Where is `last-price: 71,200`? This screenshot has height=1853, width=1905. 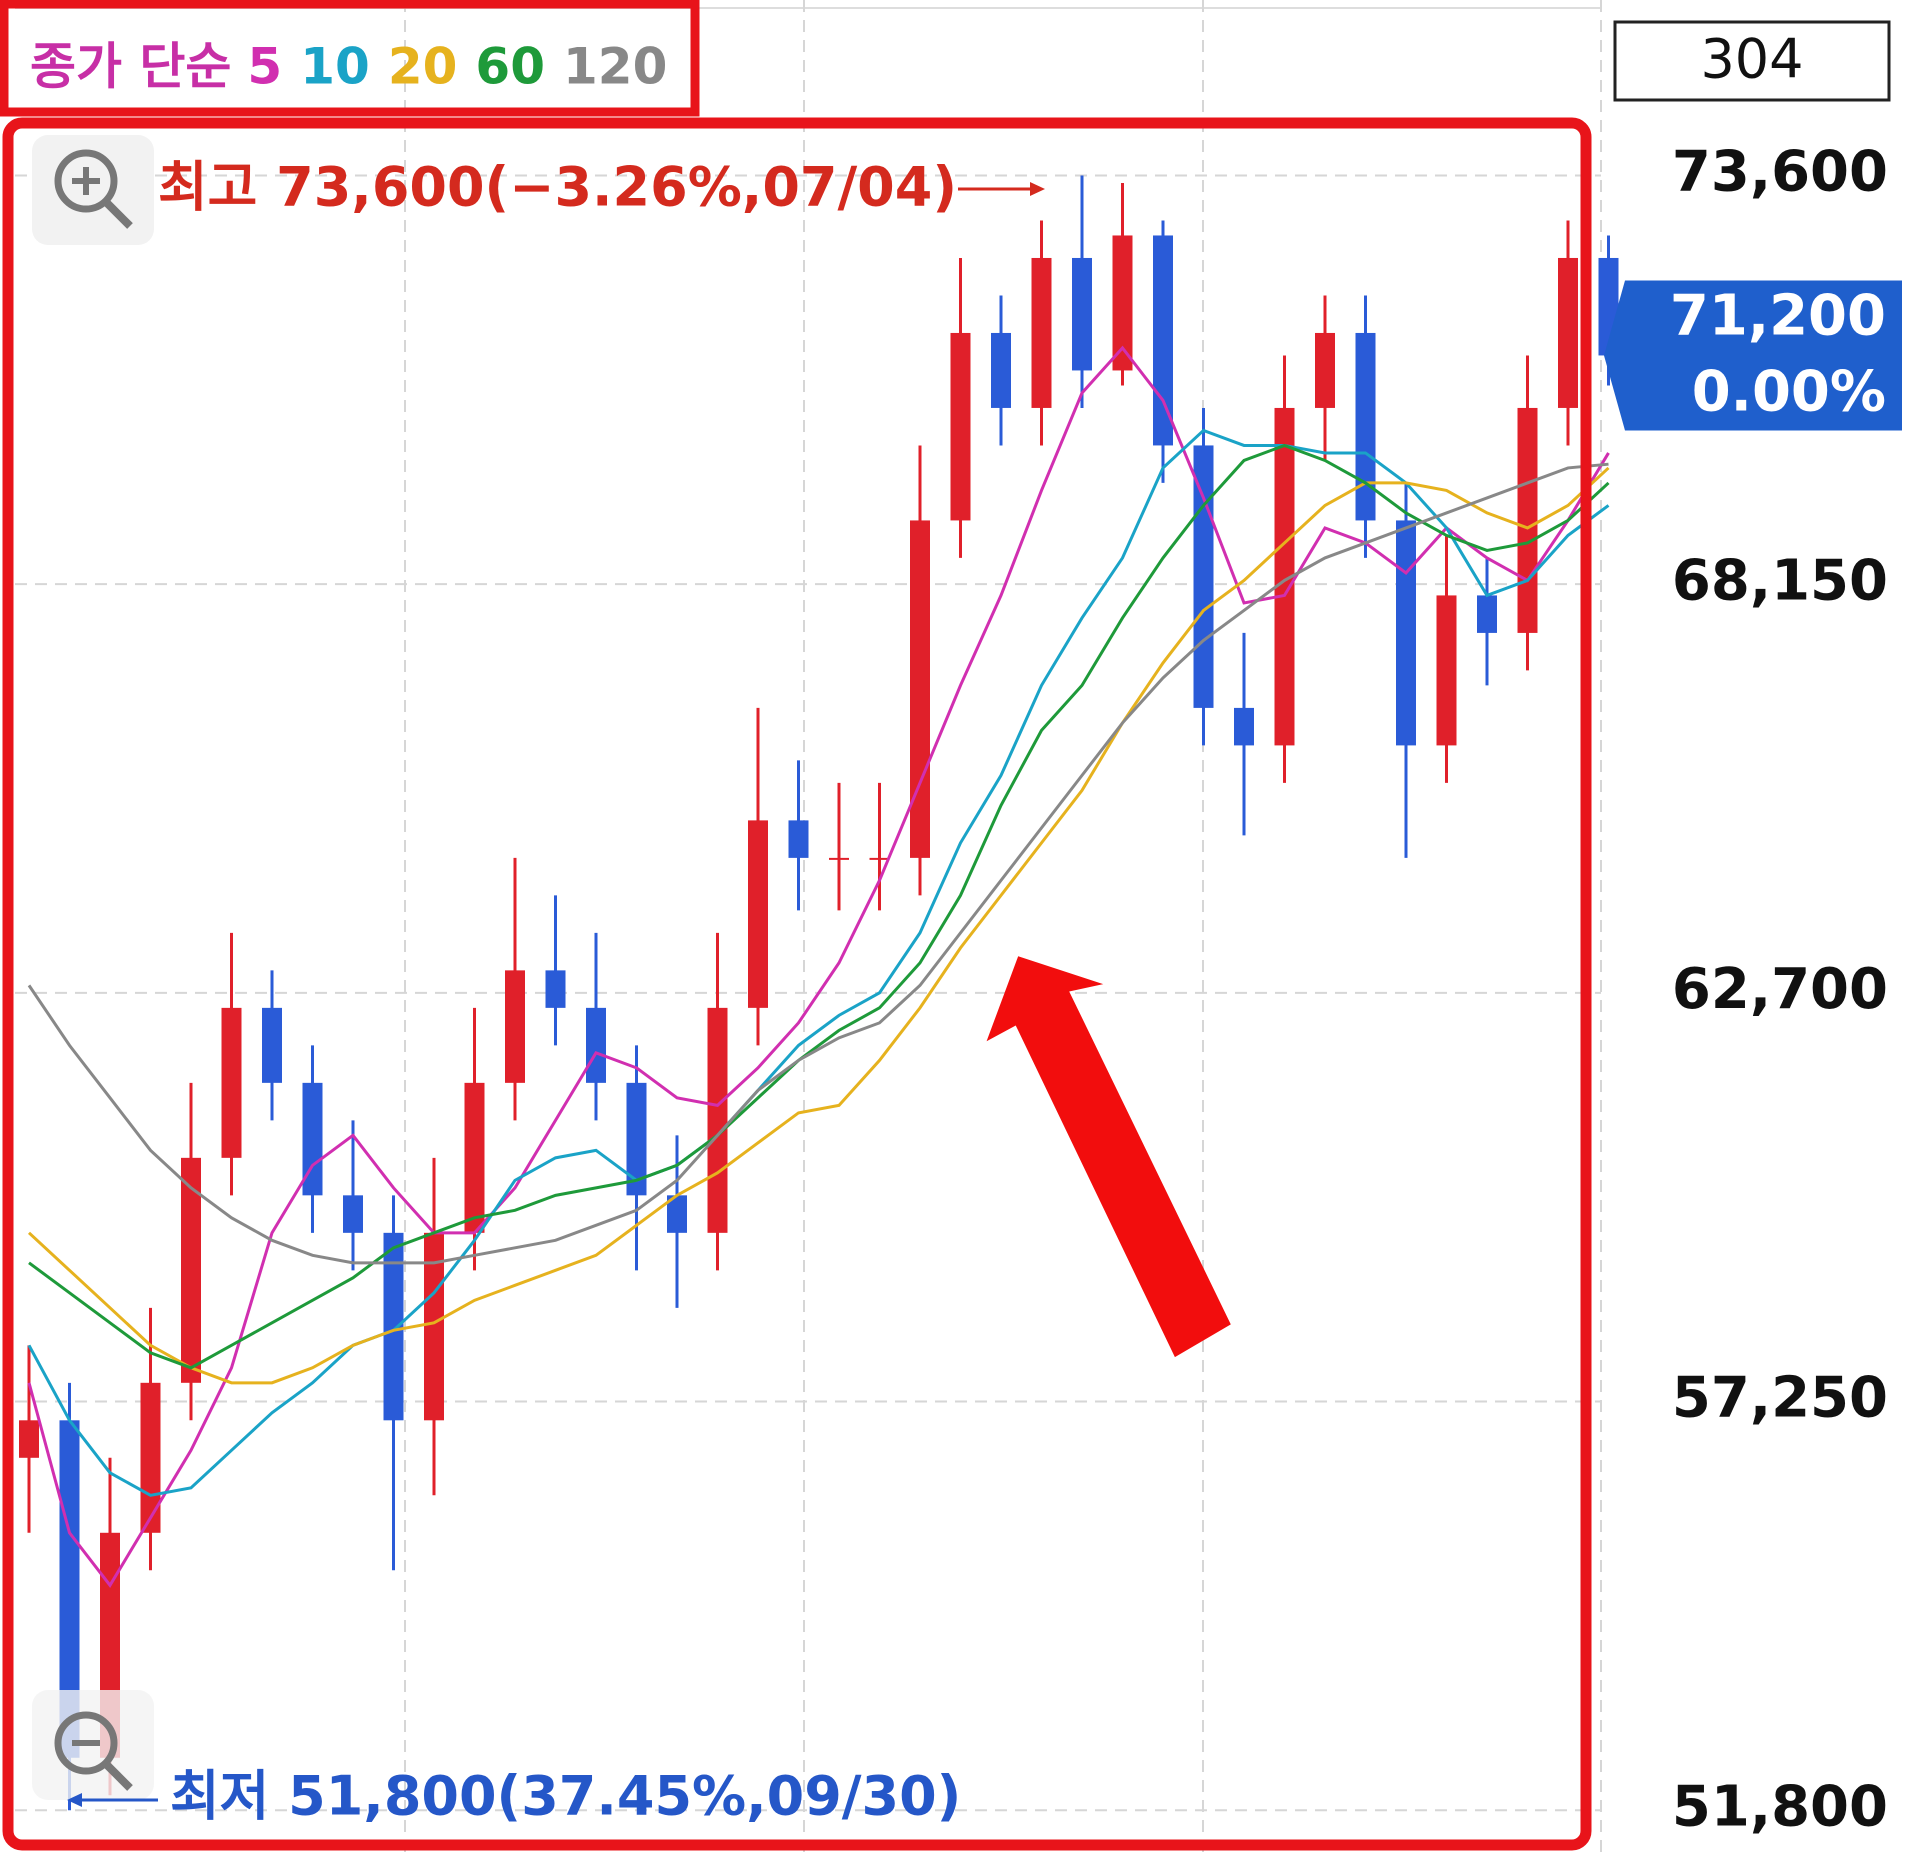
last-price: 71,200 is located at coordinates (1778, 316).